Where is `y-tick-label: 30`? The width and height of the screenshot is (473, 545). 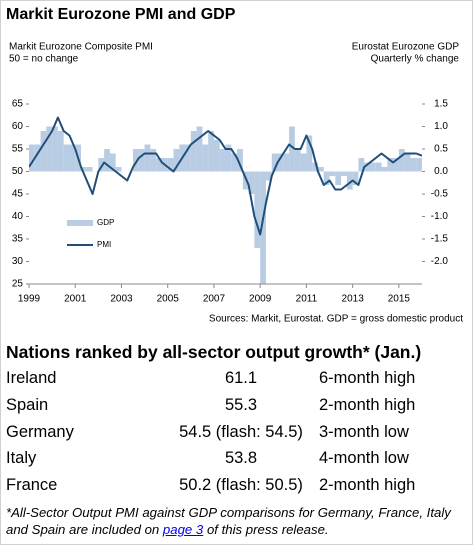
y-tick-label: 30 is located at coordinates (18, 261).